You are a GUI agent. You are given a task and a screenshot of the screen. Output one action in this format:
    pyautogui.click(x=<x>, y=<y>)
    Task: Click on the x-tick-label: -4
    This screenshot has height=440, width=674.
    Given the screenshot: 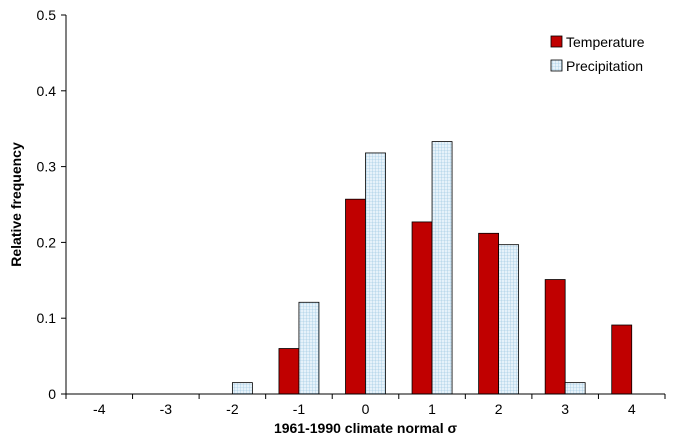 What is the action you would take?
    pyautogui.click(x=99, y=409)
    